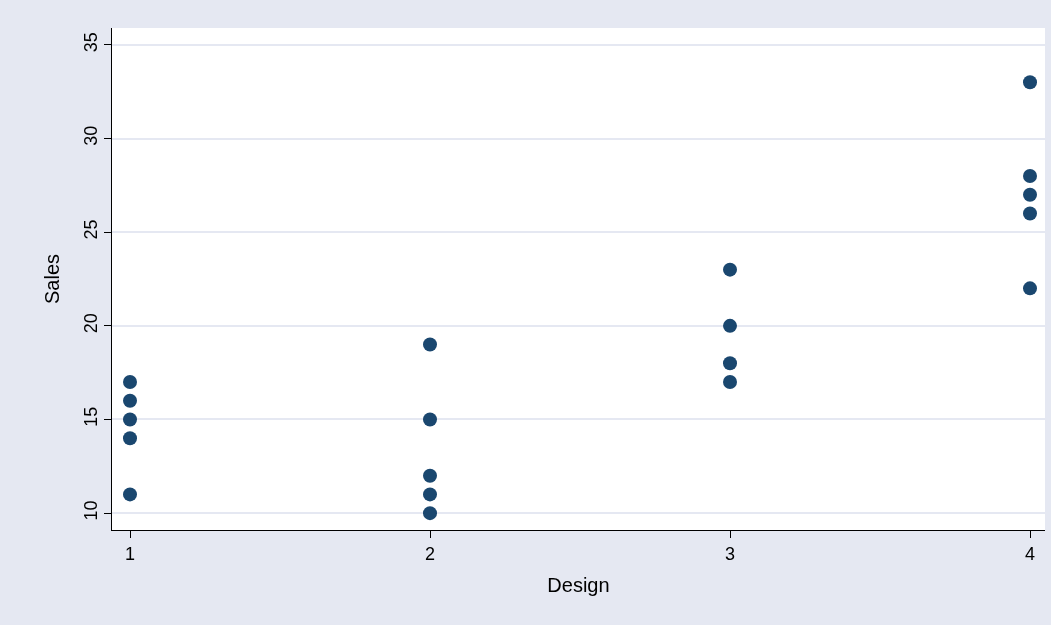 This screenshot has width=1051, height=625. What do you see at coordinates (130, 553) in the screenshot?
I see `x-tick-label: 1` at bounding box center [130, 553].